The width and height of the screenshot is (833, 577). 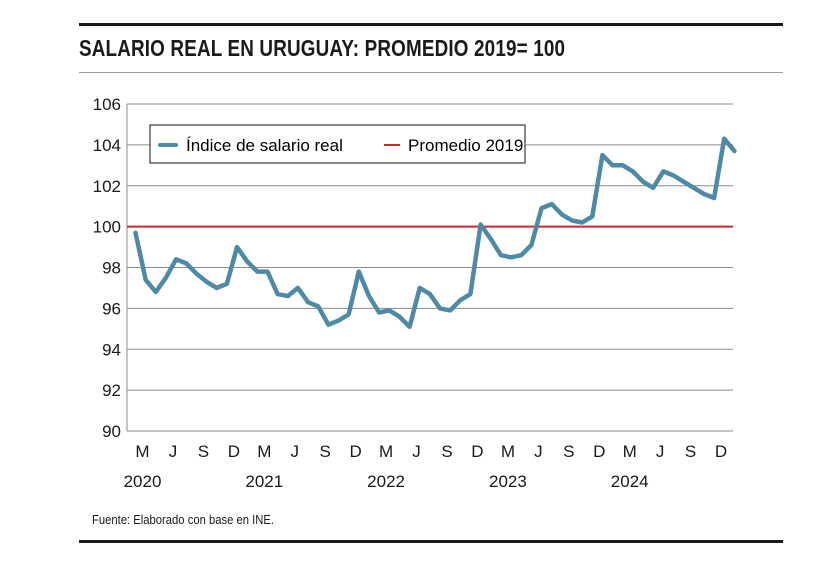 What do you see at coordinates (111, 268) in the screenshot?
I see `y-tick-label: 98` at bounding box center [111, 268].